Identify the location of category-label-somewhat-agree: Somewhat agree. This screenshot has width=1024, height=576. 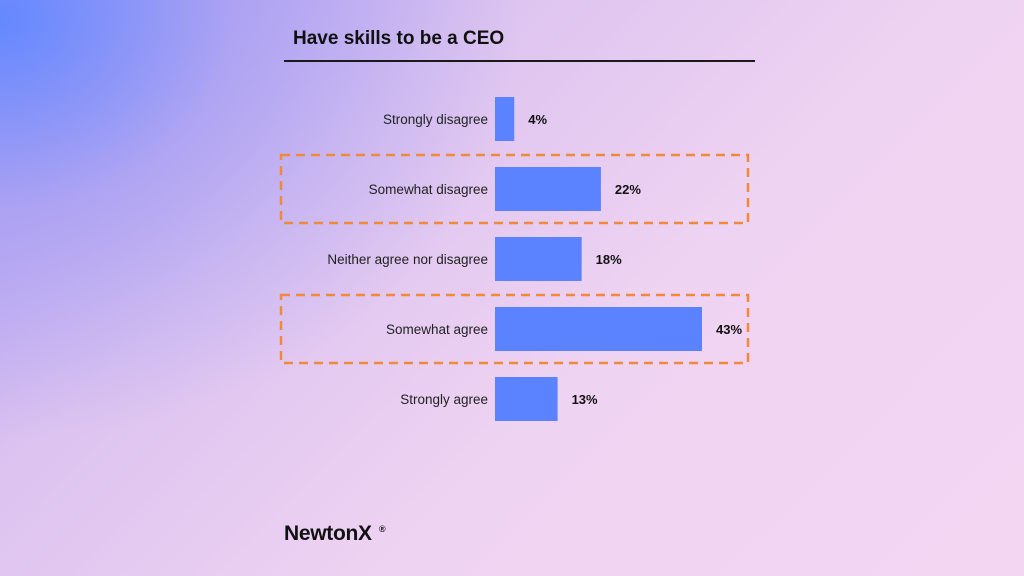
(437, 329).